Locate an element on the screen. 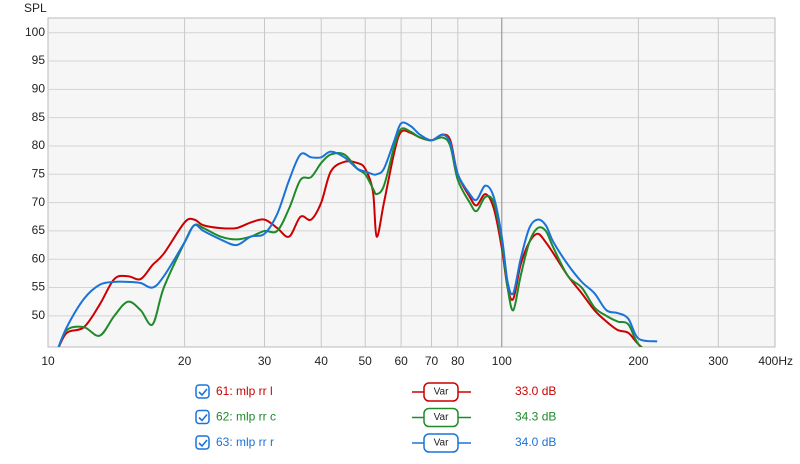  x-tick-label: 300 is located at coordinates (718, 361).